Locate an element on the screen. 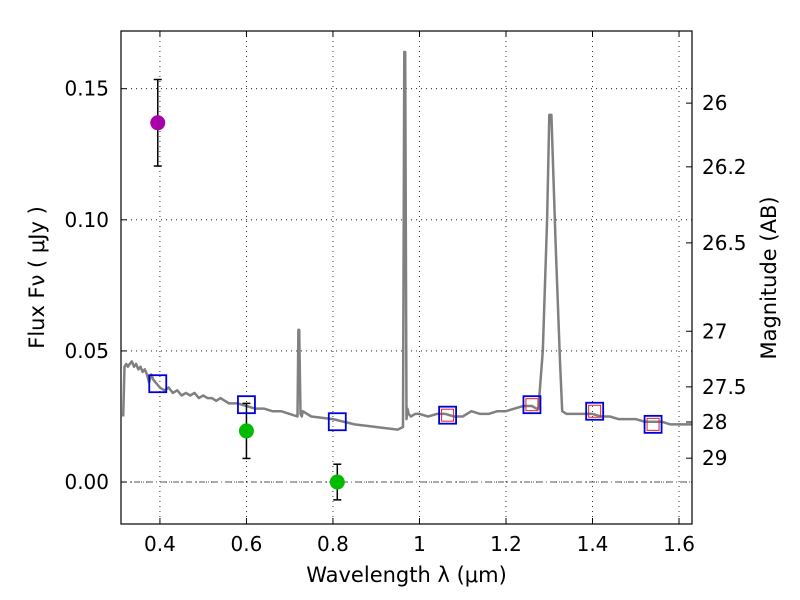 The image size is (800, 600). x-tick-label: 1.2 is located at coordinates (506, 544).